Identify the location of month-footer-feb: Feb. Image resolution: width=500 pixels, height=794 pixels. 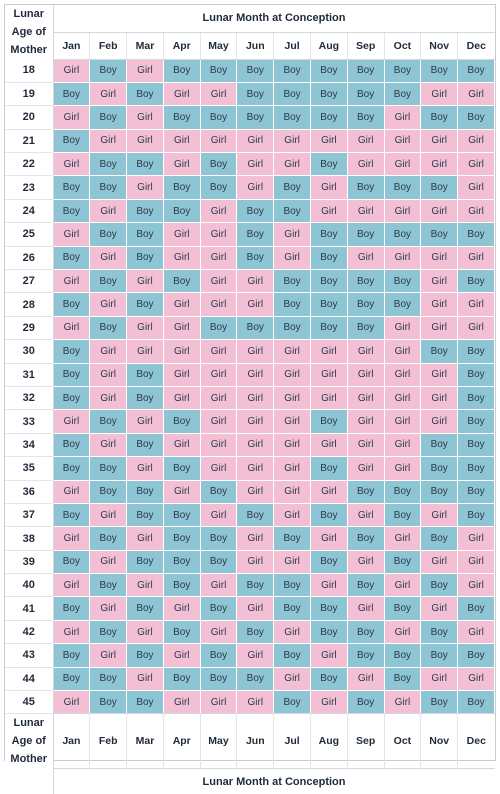
(108, 741).